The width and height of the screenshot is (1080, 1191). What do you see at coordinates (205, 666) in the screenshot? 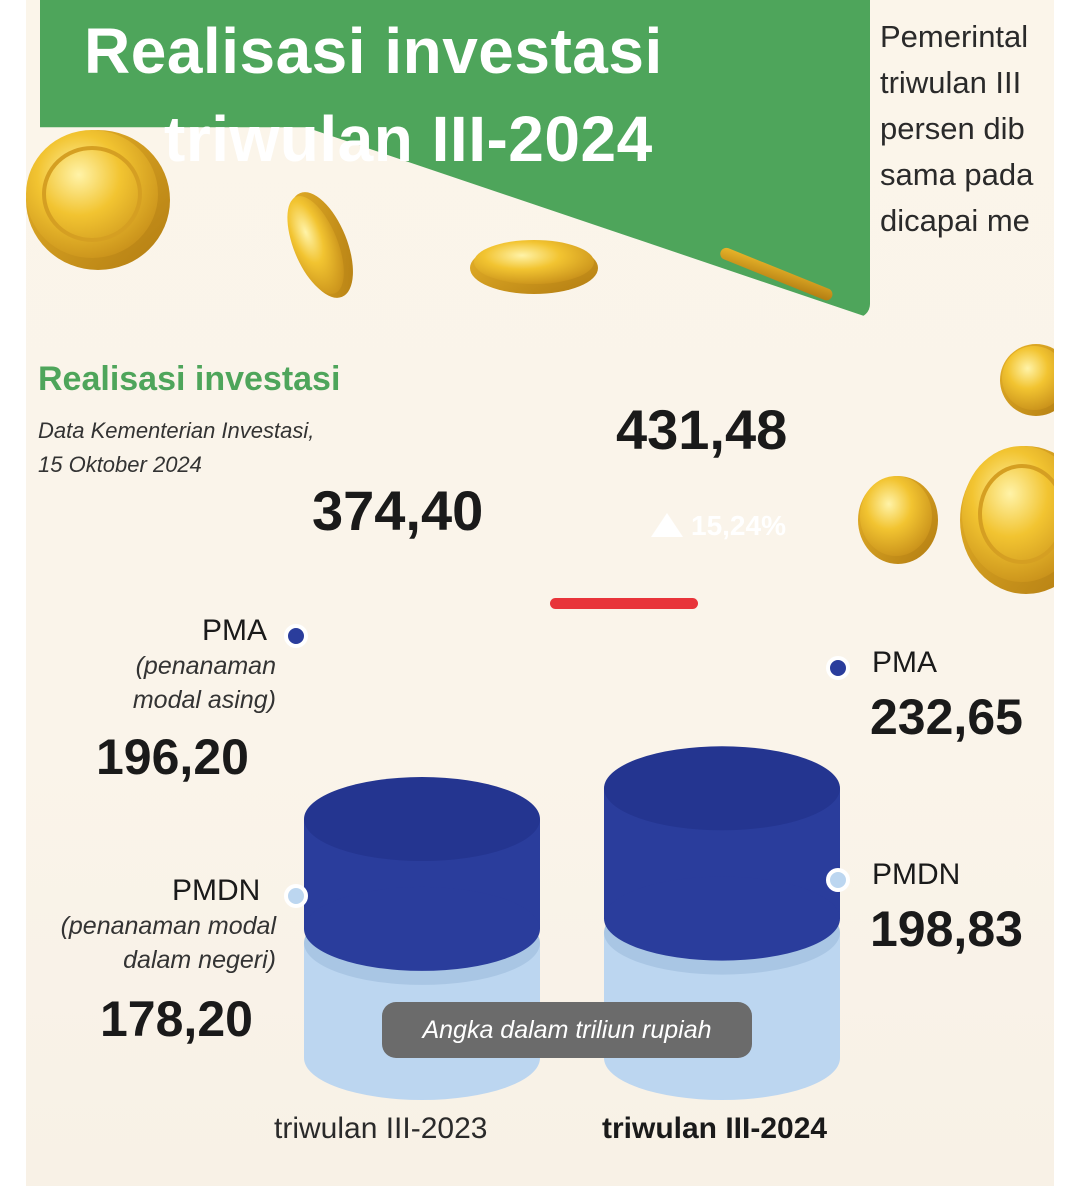
I see `series-desc-pma-1: (penanaman` at bounding box center [205, 666].